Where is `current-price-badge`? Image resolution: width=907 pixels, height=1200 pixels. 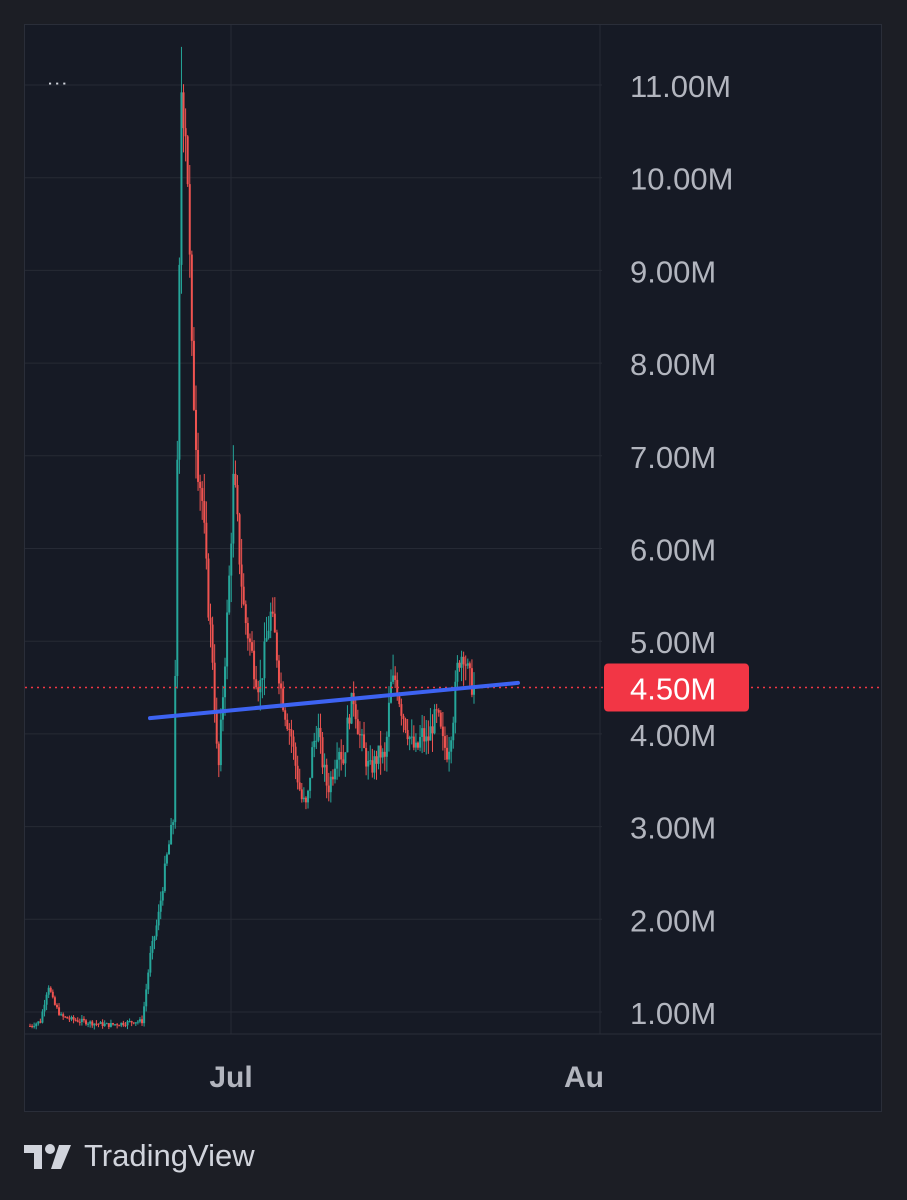 current-price-badge is located at coordinates (676, 687).